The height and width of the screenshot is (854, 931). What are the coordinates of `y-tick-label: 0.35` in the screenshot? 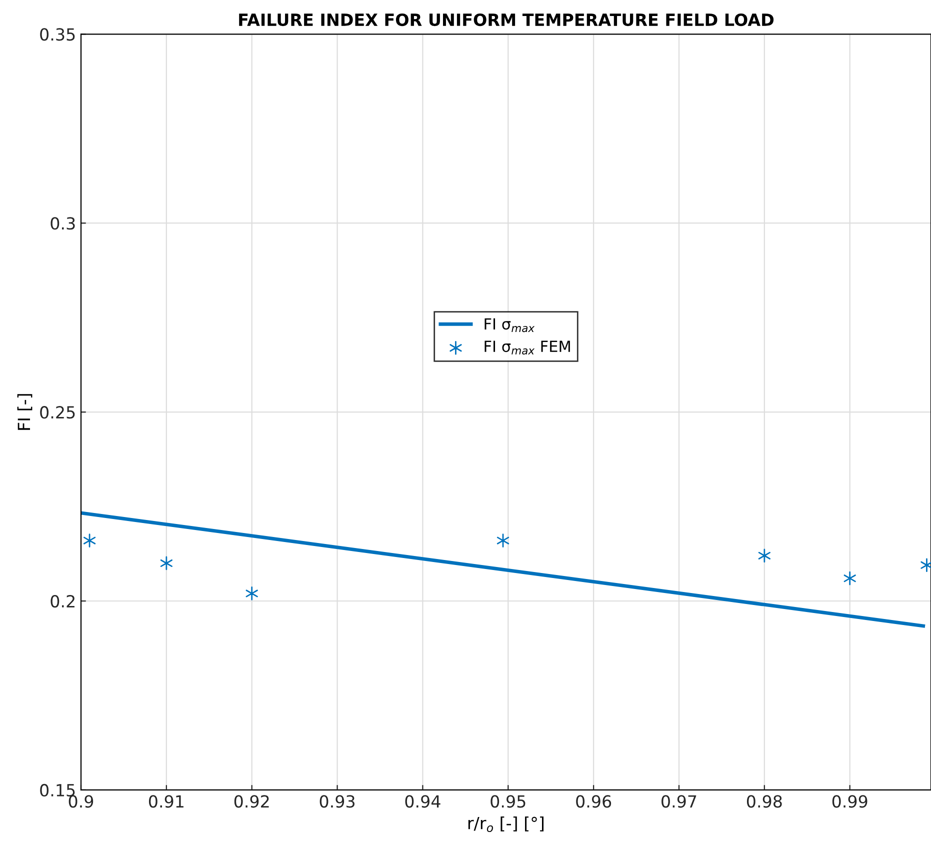 It's located at (57, 34).